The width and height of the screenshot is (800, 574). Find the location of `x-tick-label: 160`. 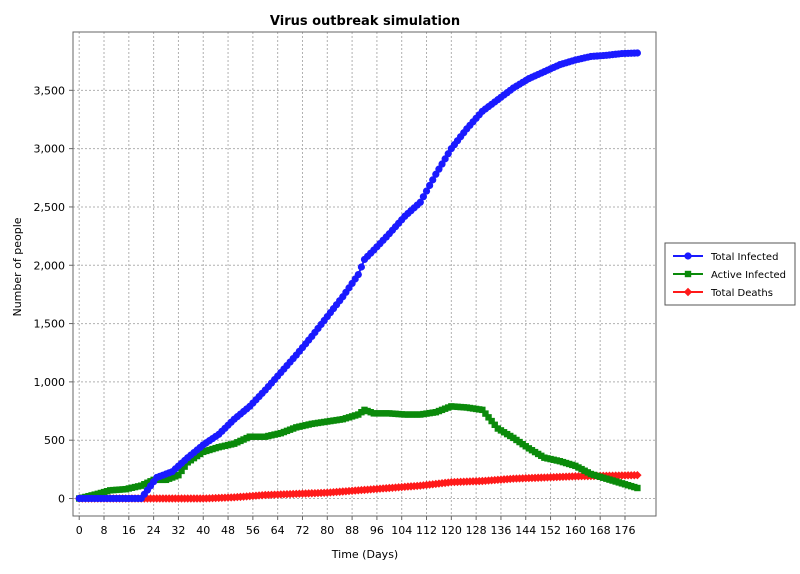

x-tick-label: 160 is located at coordinates (575, 530).